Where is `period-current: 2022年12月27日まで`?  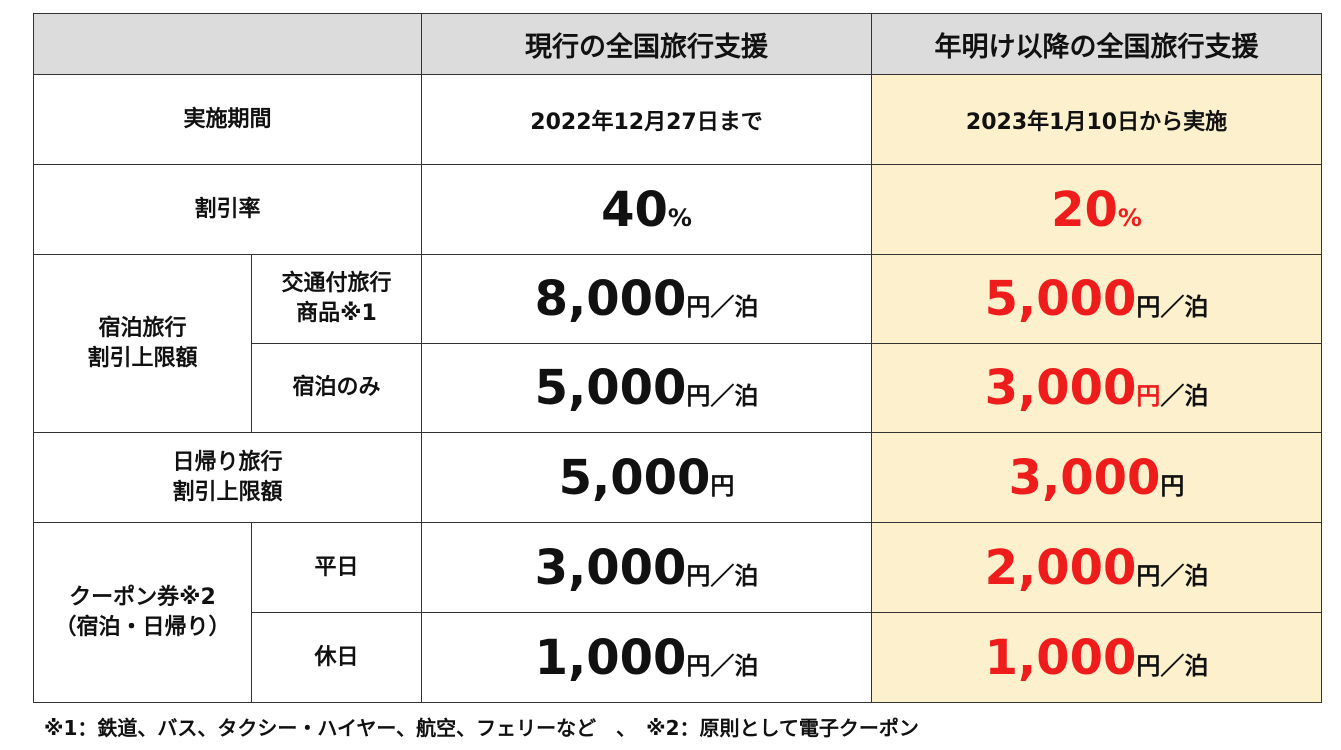 period-current: 2022年12月27日まで is located at coordinates (646, 119).